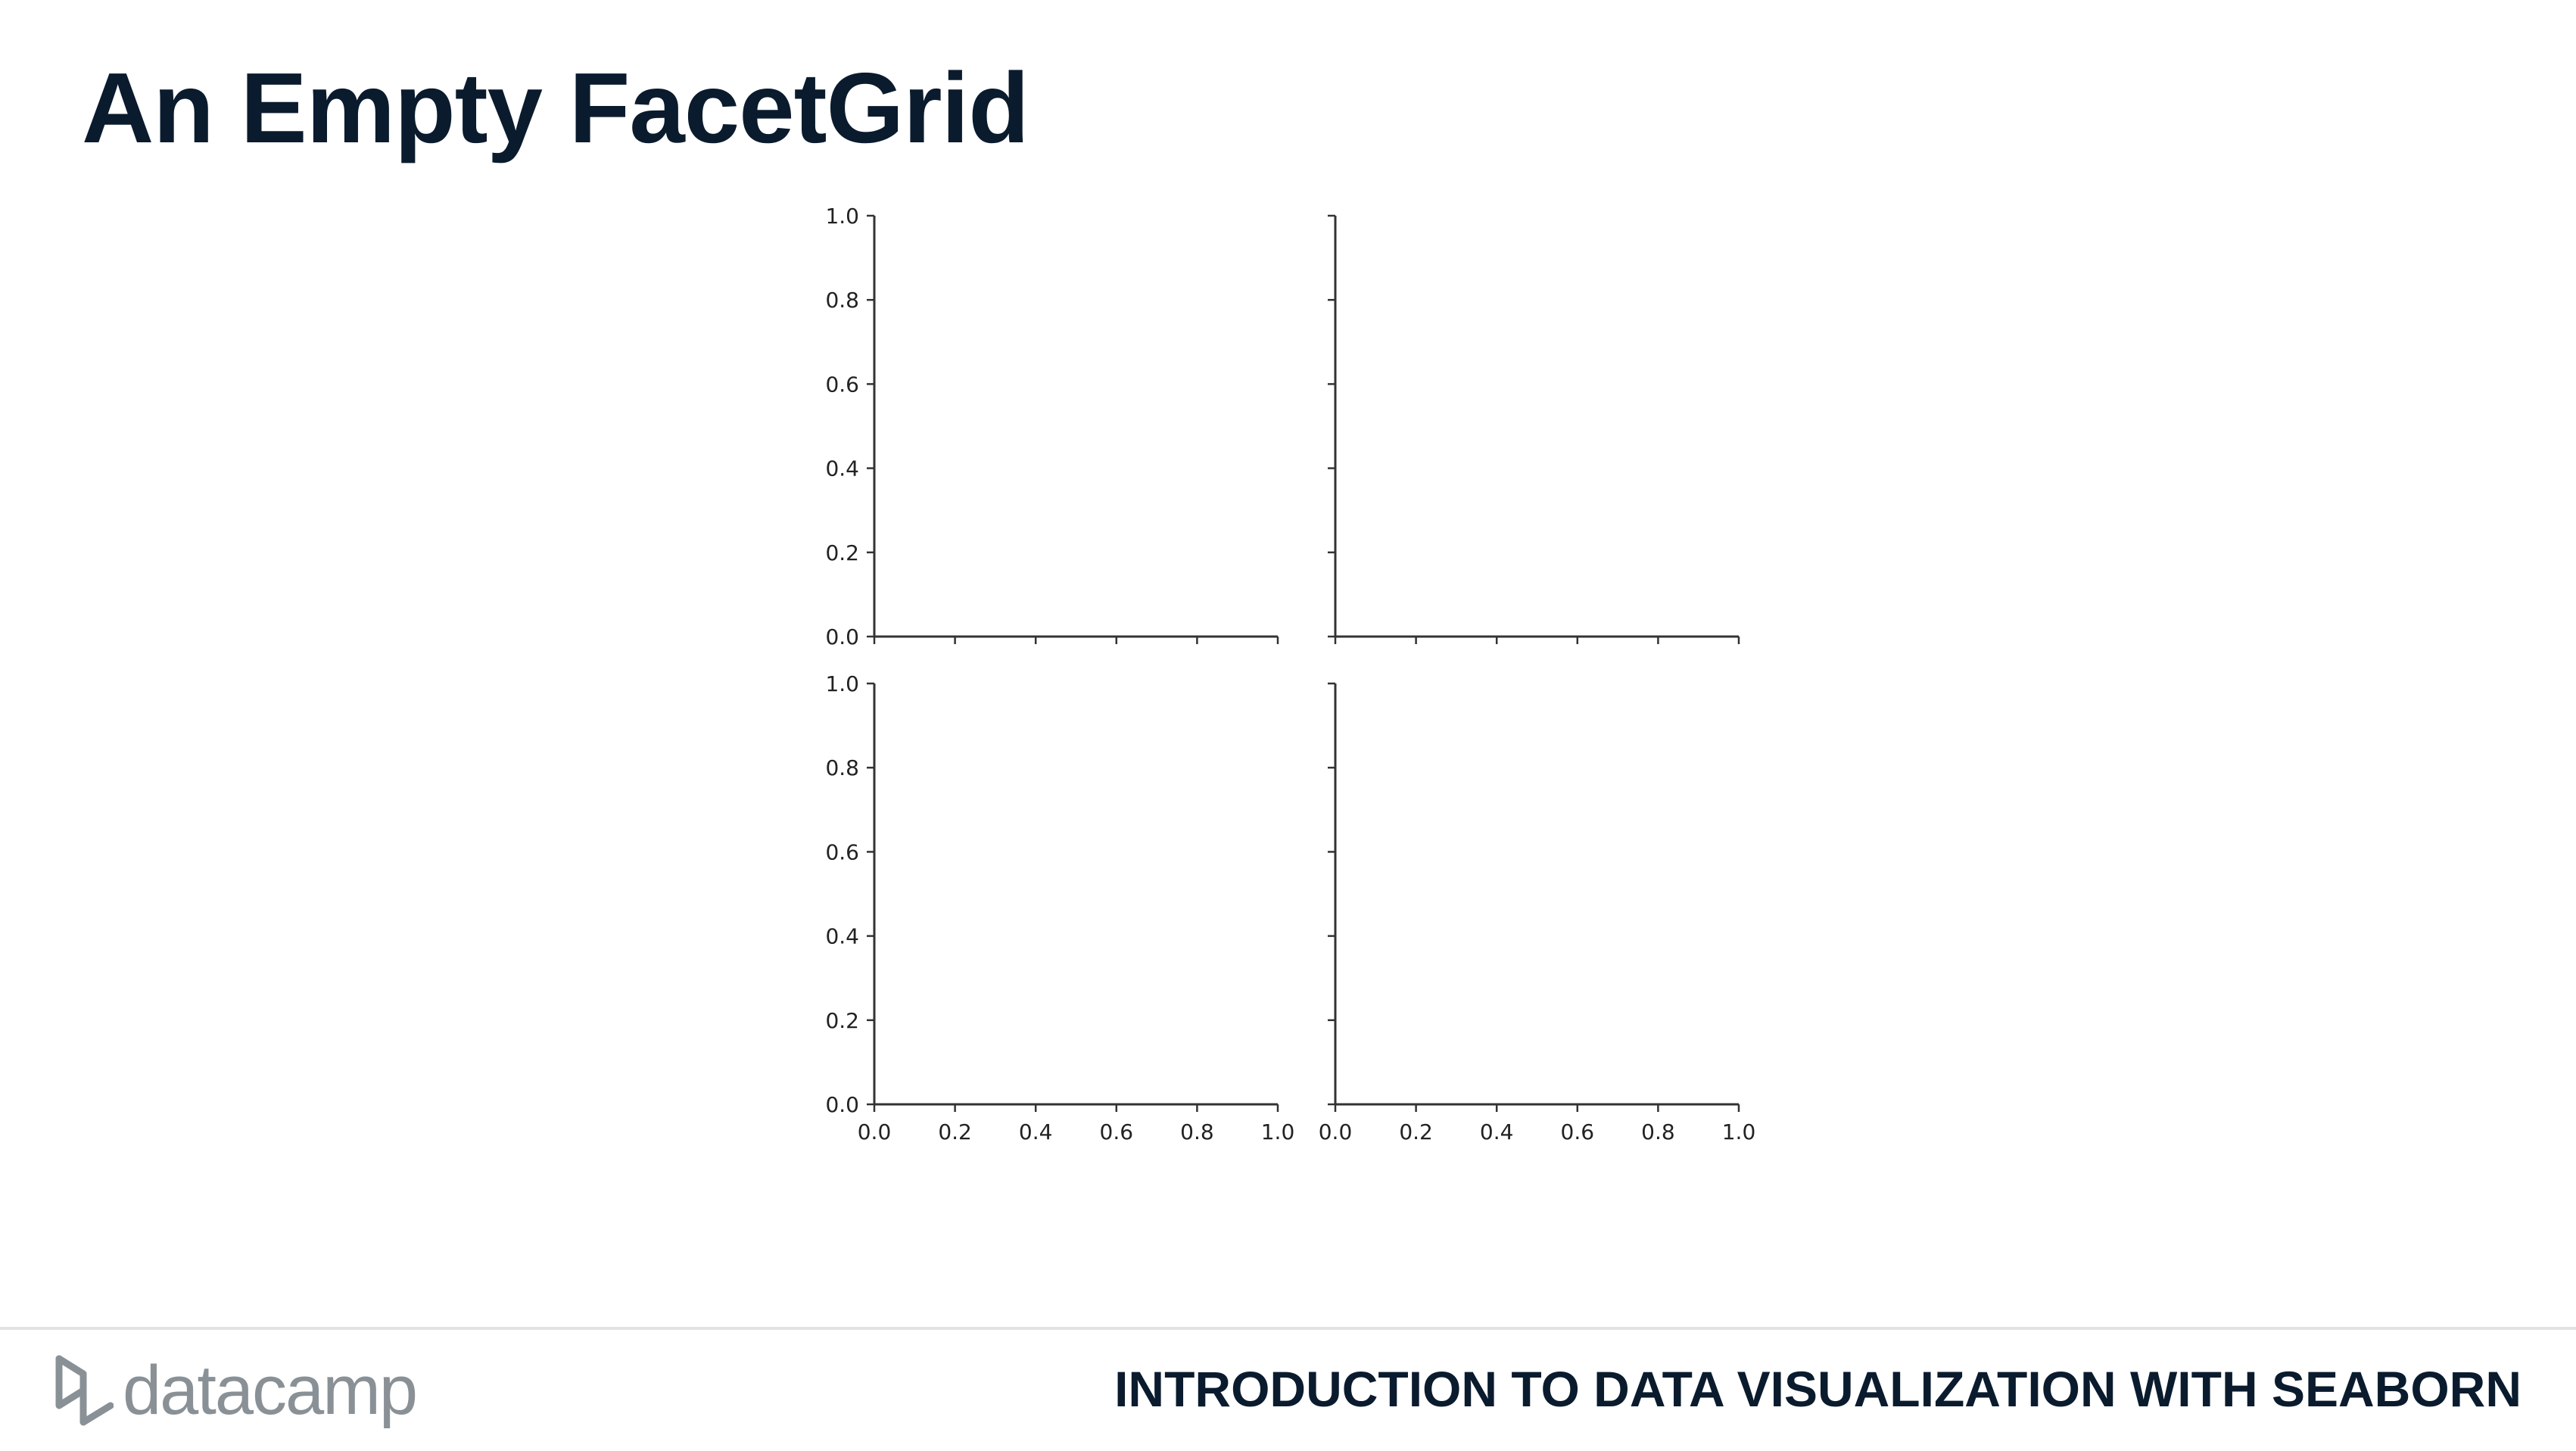  What do you see at coordinates (84, 1390) in the screenshot?
I see `datacamp-logo-icon` at bounding box center [84, 1390].